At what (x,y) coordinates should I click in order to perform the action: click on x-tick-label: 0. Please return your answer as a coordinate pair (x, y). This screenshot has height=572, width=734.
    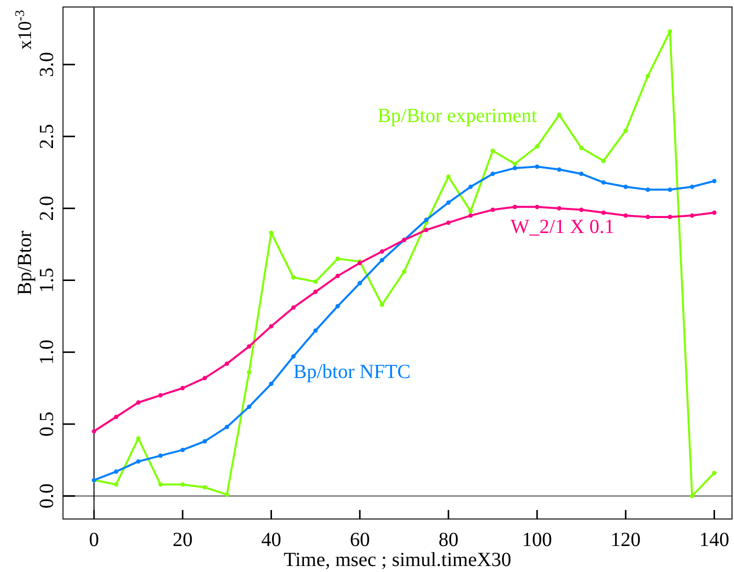
    Looking at the image, I should click on (94, 540).